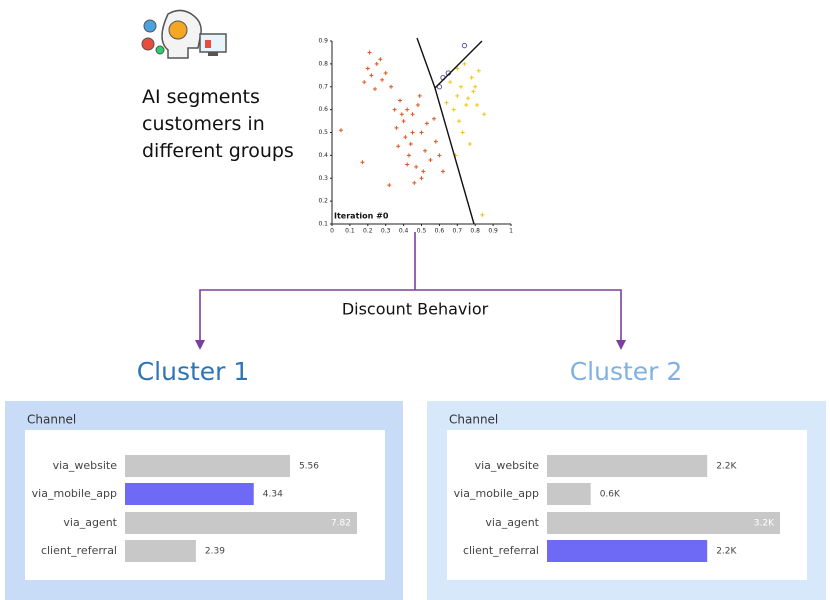 This screenshot has height=600, width=830. What do you see at coordinates (323, 86) in the screenshot?
I see `y-tick-label: 0.7` at bounding box center [323, 86].